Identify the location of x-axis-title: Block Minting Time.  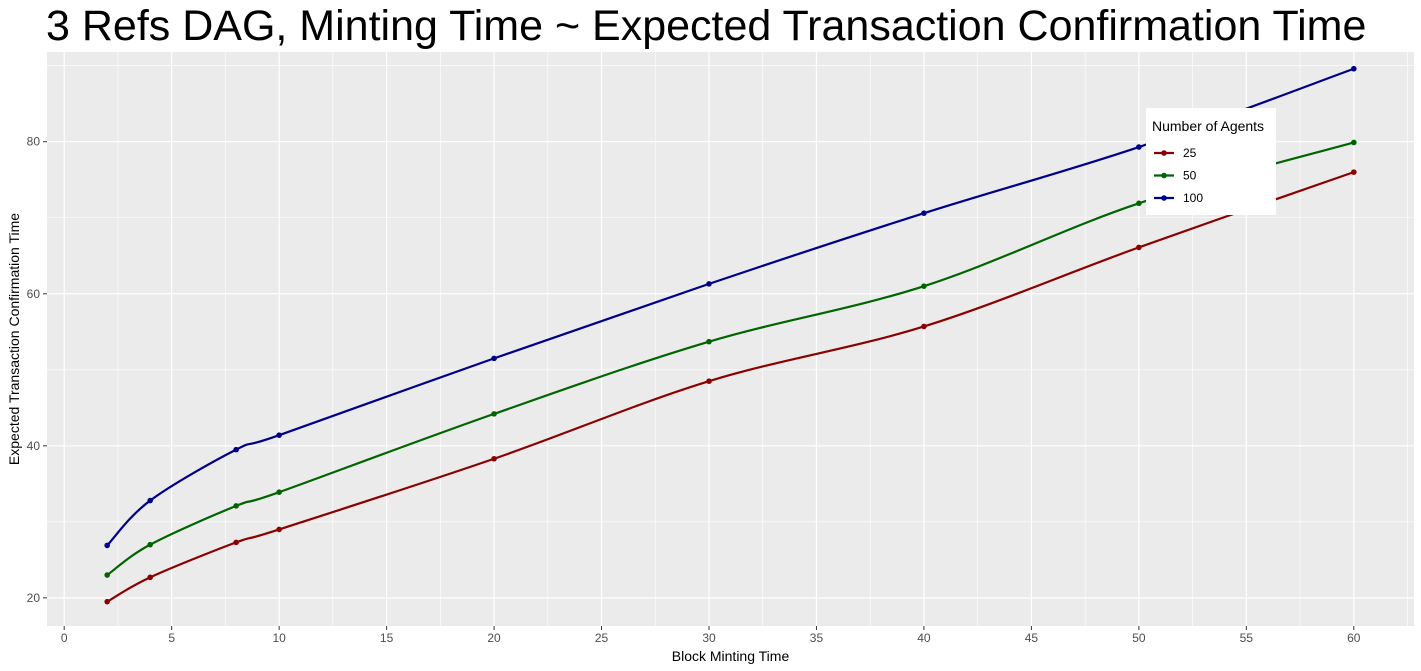
(731, 656).